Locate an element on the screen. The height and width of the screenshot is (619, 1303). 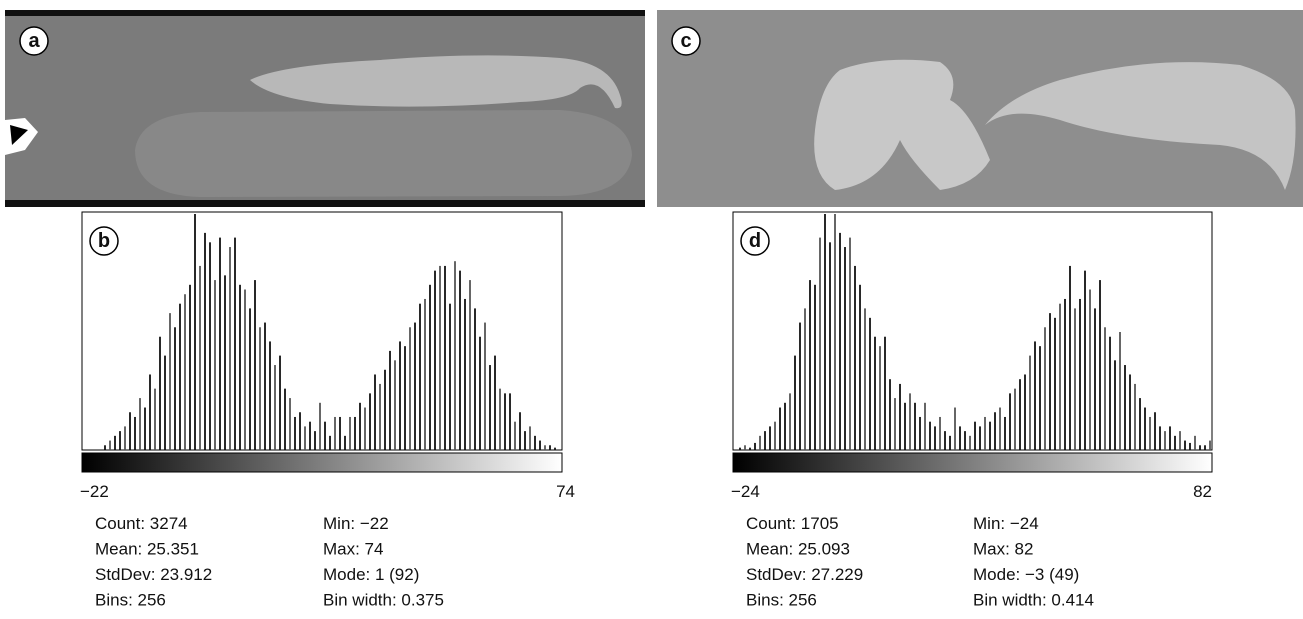
stat: Count: 1705 is located at coordinates (792, 523).